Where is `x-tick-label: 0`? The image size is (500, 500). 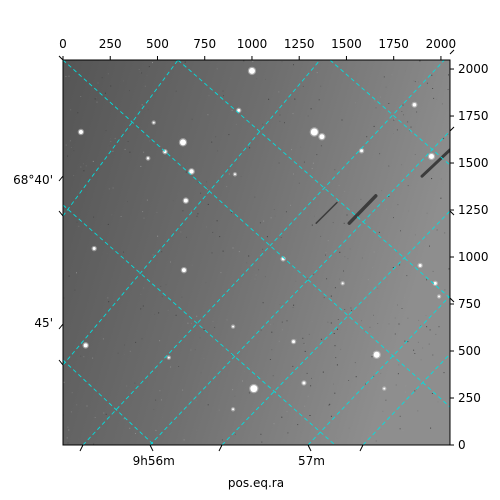
x-tick-label: 0 is located at coordinates (63, 44).